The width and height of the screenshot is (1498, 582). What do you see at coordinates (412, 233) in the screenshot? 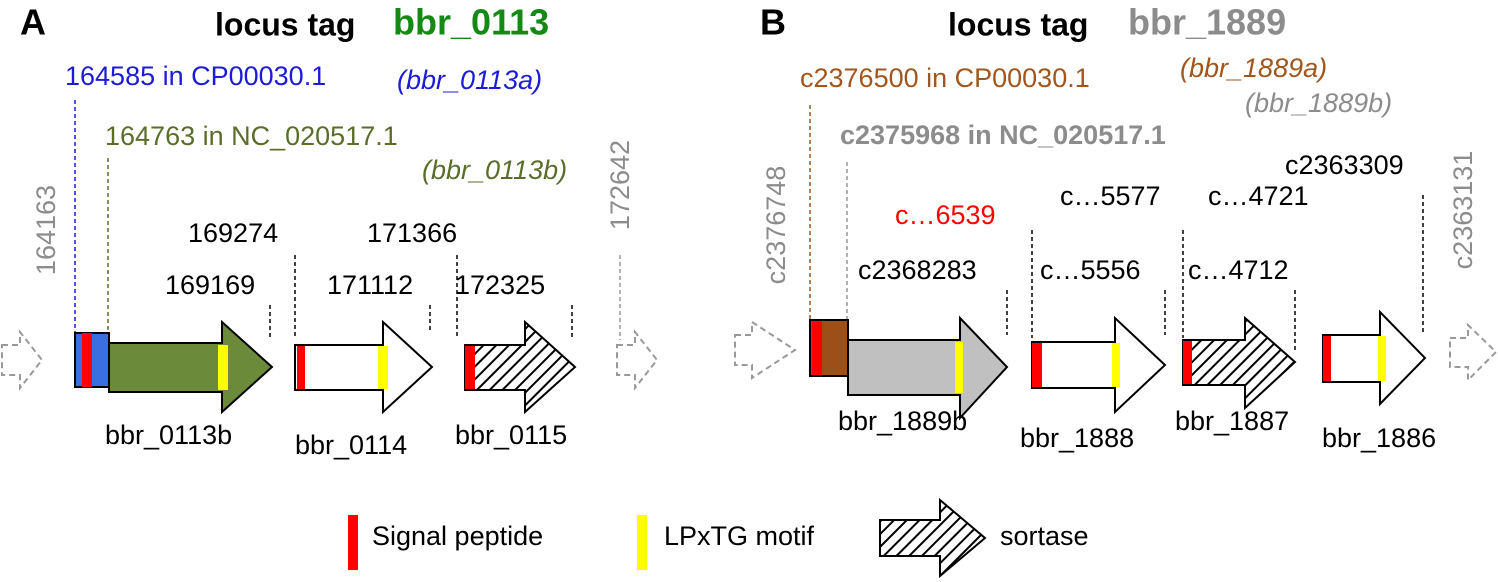
I see `coord-label: 171366` at bounding box center [412, 233].